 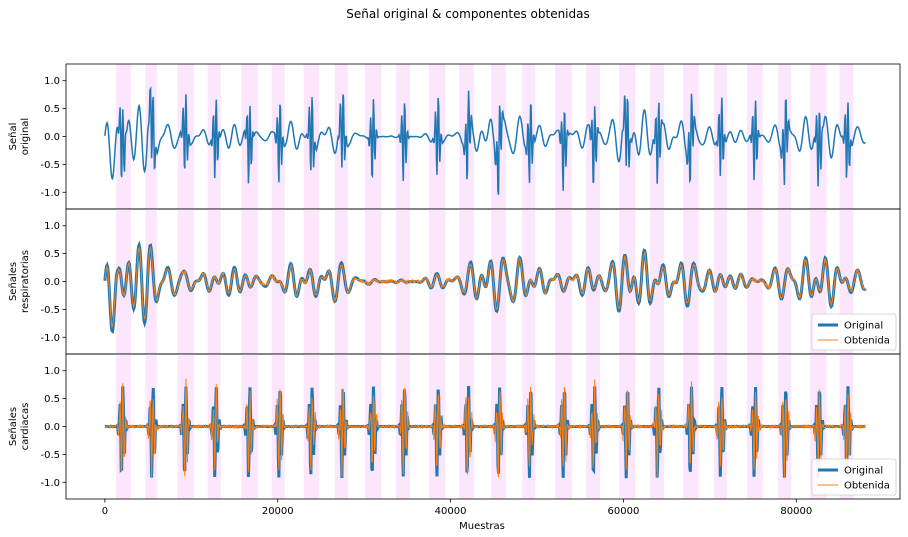 I want to click on x-tick-label: 20000, so click(x=278, y=511).